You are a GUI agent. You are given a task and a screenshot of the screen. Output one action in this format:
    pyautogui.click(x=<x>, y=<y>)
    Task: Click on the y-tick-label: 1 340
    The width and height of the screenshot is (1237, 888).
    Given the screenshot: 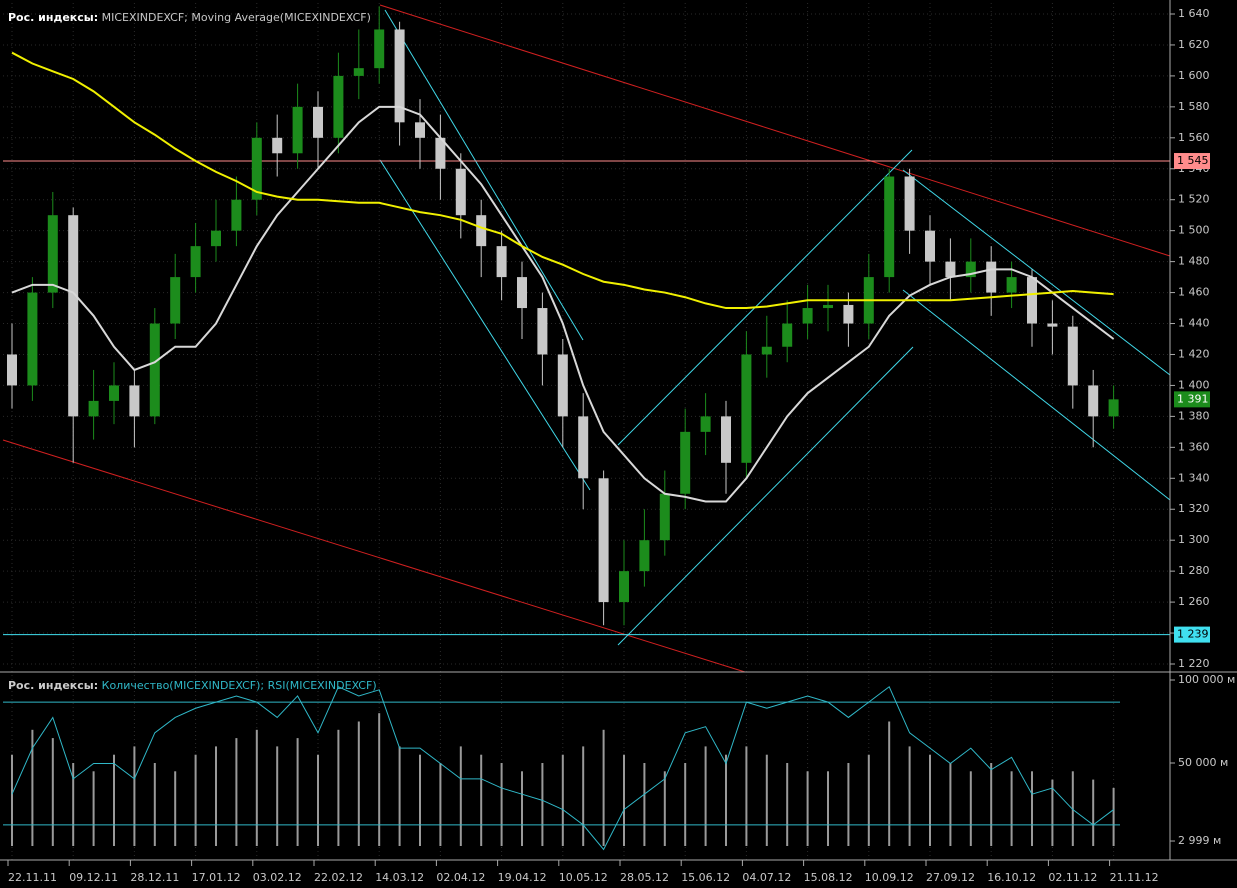 What is the action you would take?
    pyautogui.click(x=1194, y=477)
    